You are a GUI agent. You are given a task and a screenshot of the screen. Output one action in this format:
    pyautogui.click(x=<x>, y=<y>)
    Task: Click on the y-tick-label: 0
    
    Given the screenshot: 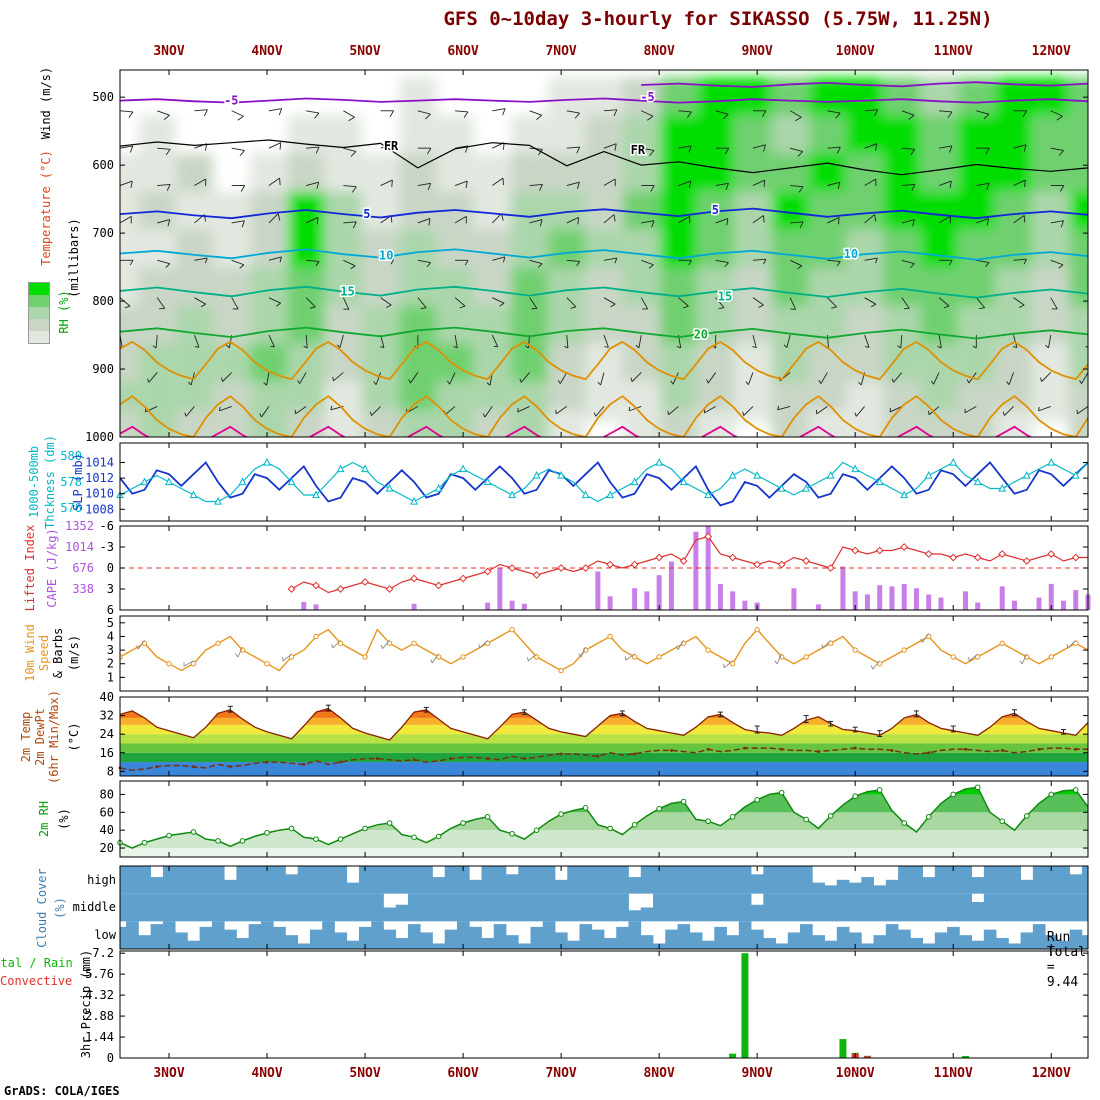 What is the action you would take?
    pyautogui.click(x=110, y=568)
    